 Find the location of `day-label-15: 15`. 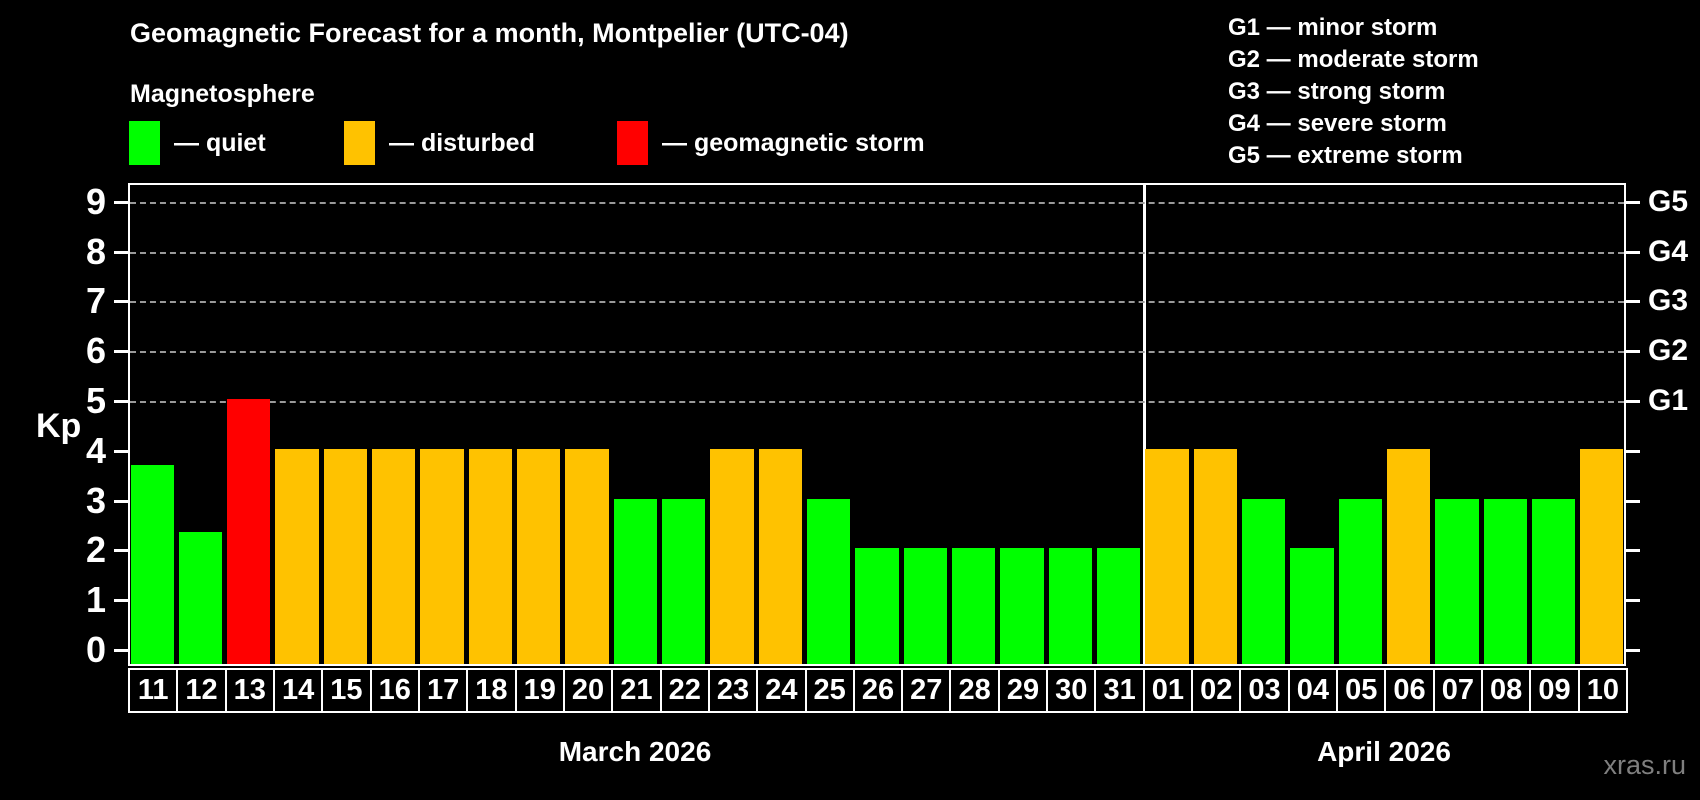

day-label-15: 15 is located at coordinates (346, 690).